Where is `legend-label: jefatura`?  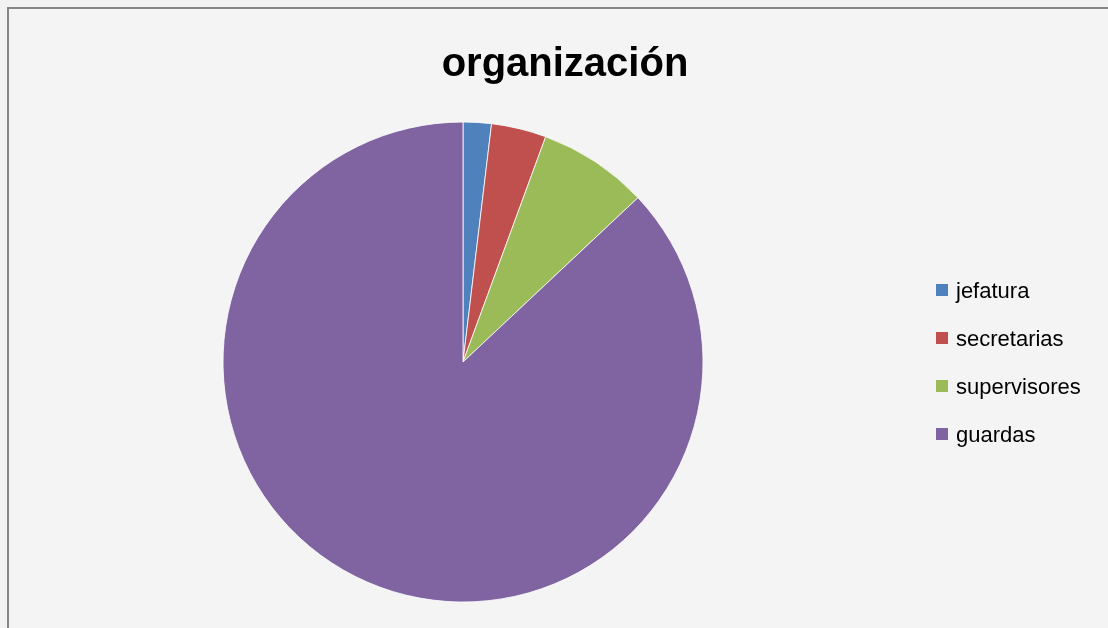
legend-label: jefatura is located at coordinates (993, 290).